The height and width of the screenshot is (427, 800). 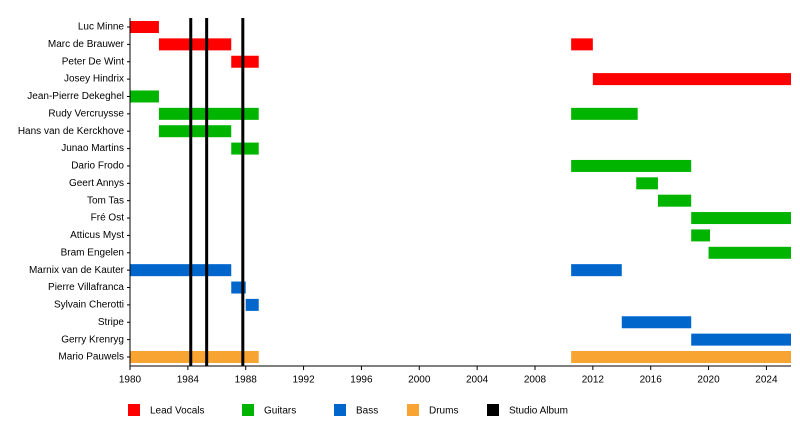 I want to click on x-tick-label: 2024, so click(x=766, y=380).